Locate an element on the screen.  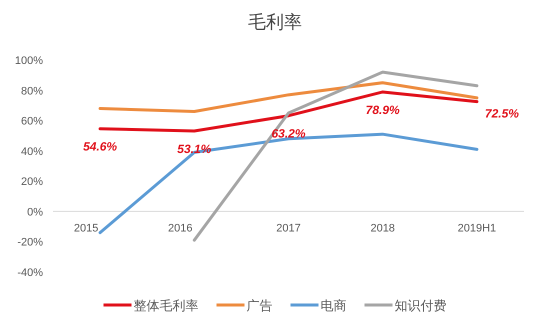
y-tick-label: -40% is located at coordinates (30, 273).